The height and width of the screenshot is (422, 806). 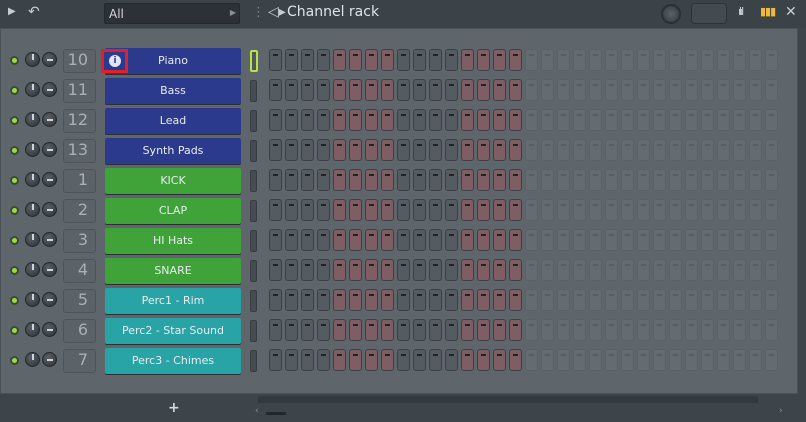 I want to click on mute-led, so click(x=14, y=330).